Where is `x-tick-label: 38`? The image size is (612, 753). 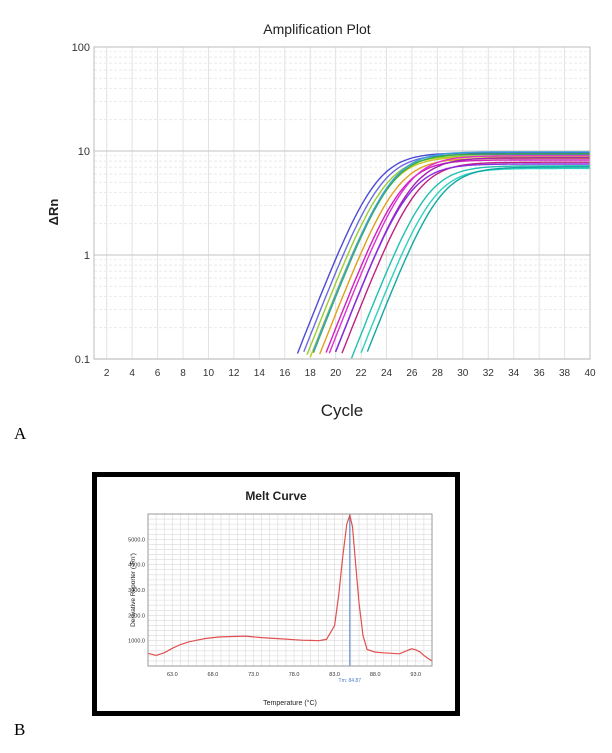 x-tick-label: 38 is located at coordinates (565, 373).